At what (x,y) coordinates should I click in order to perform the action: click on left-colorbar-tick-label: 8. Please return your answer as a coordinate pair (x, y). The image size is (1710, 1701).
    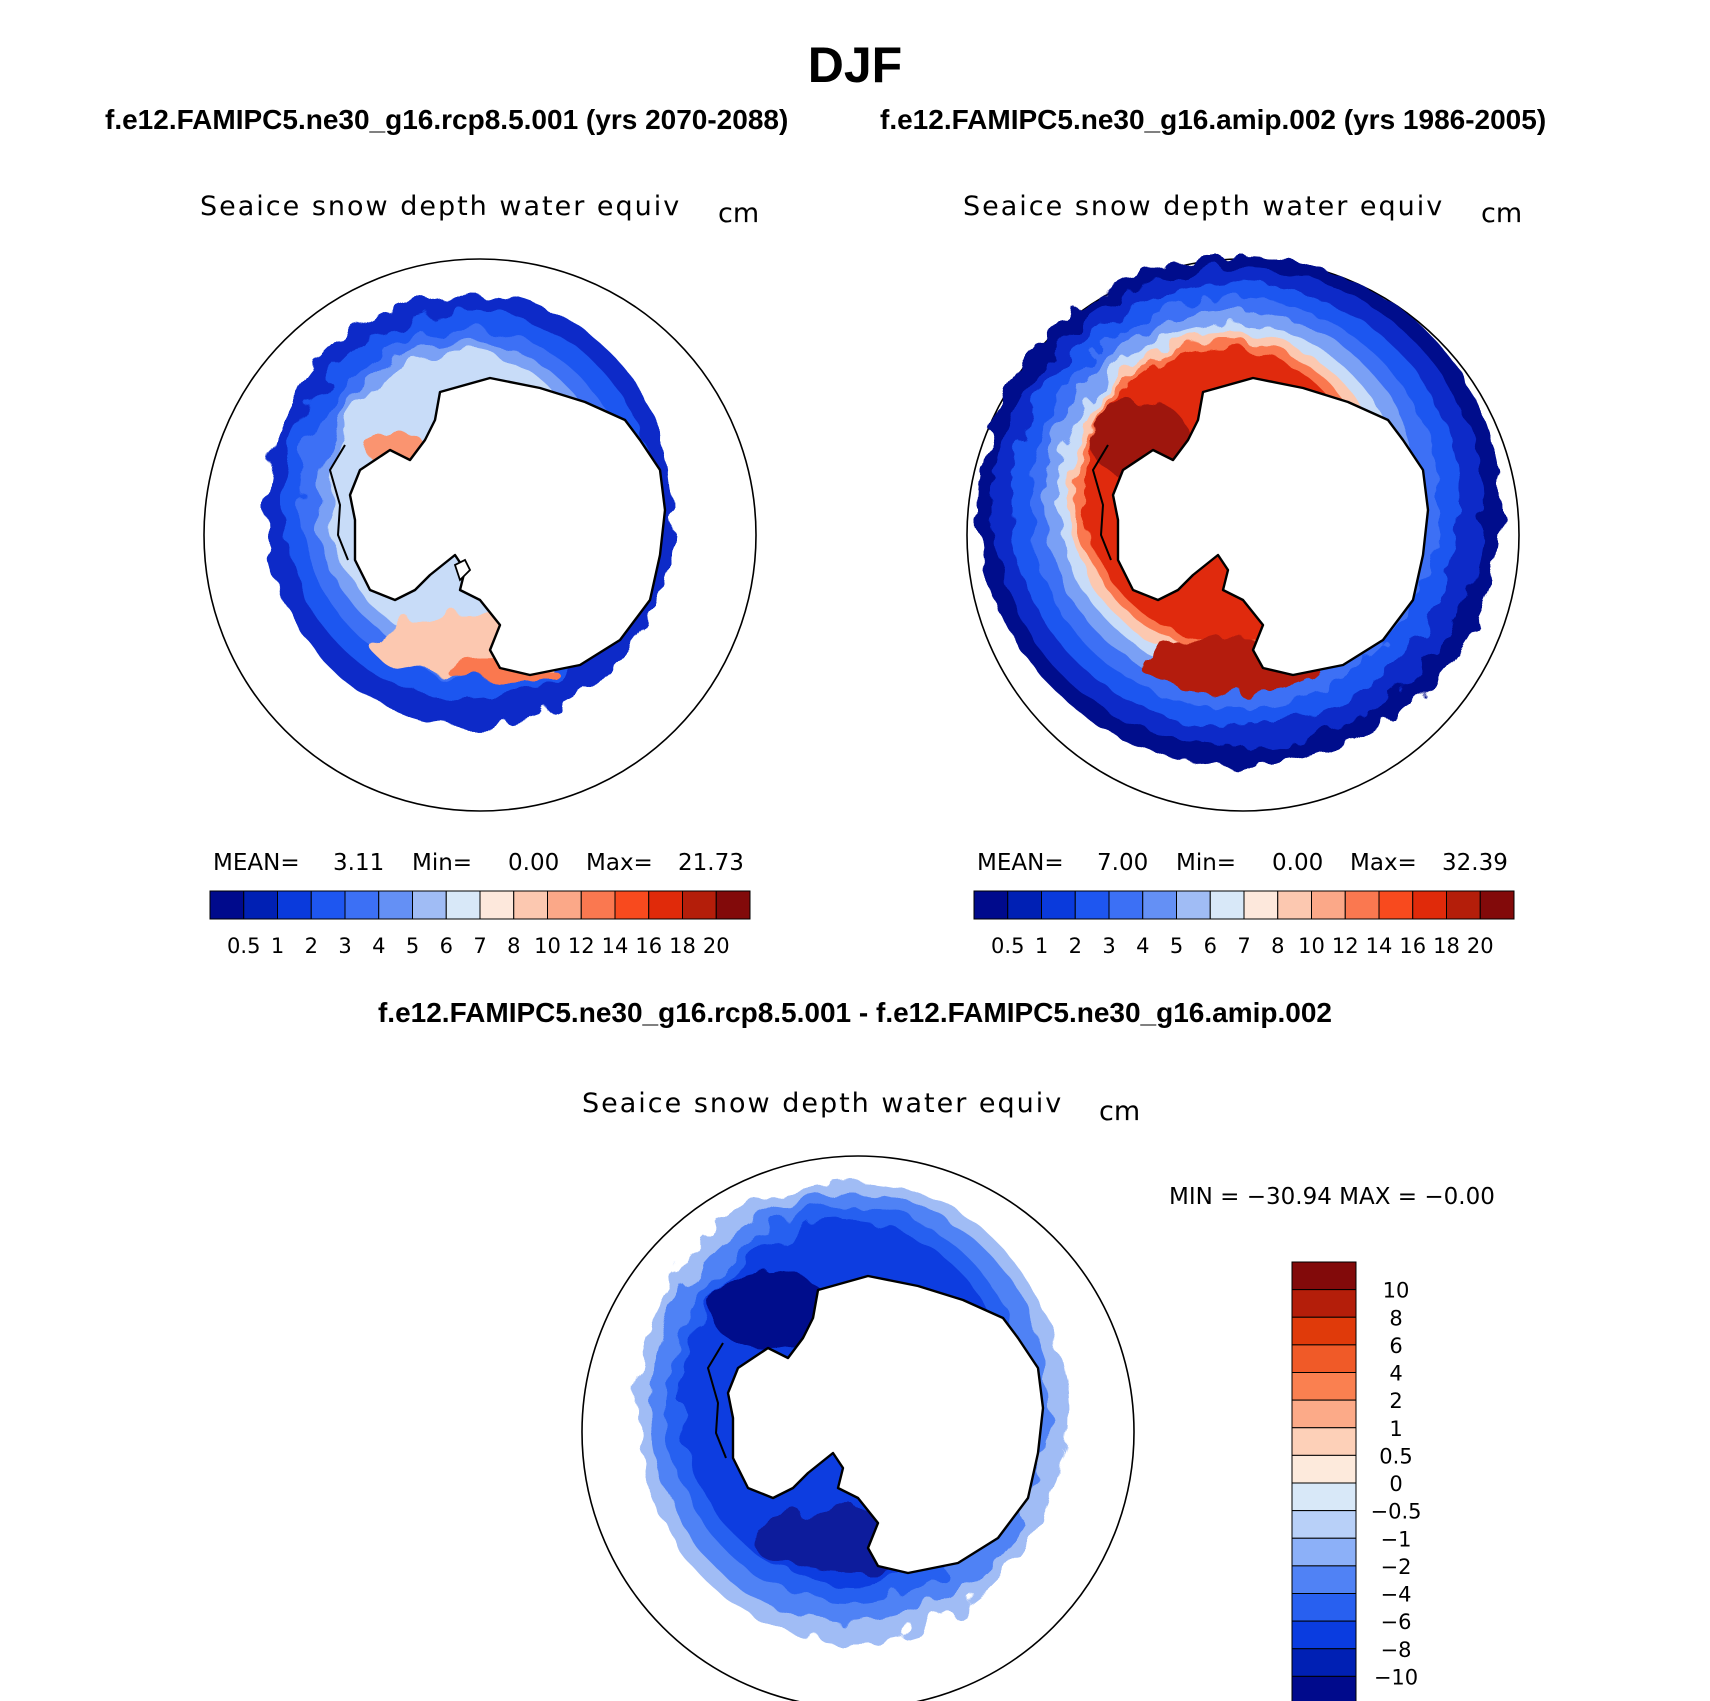
    Looking at the image, I should click on (513, 946).